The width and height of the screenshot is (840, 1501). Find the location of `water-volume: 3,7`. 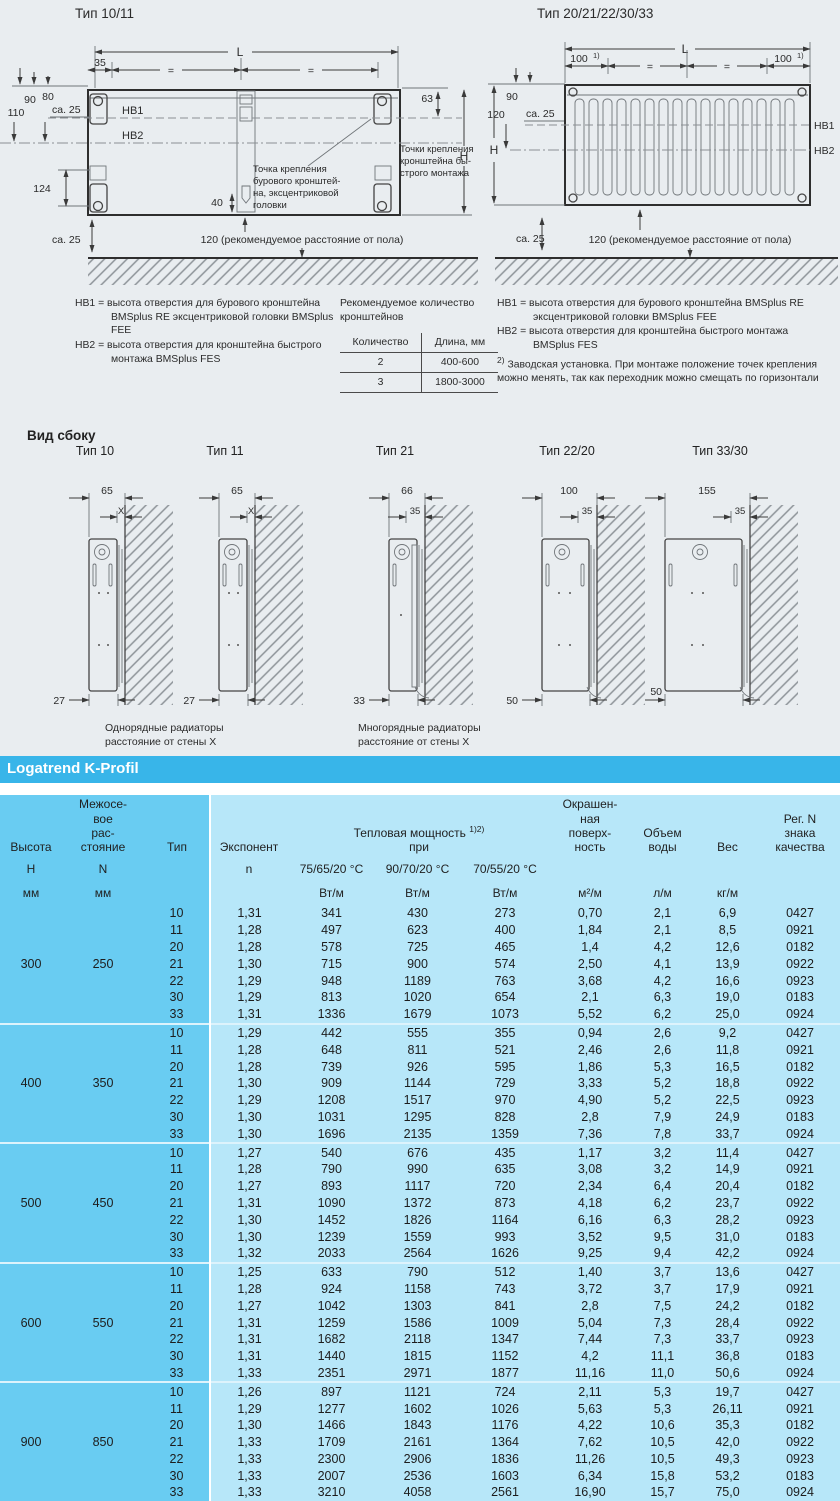

water-volume: 3,7 is located at coordinates (662, 1289).